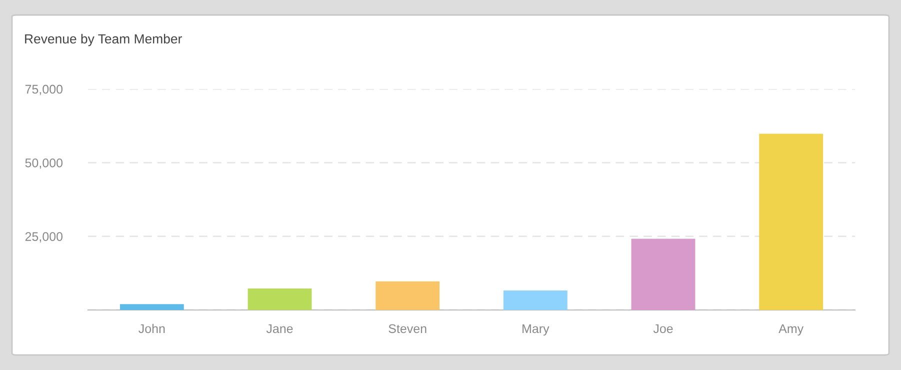 Image resolution: width=901 pixels, height=370 pixels. Describe the element at coordinates (663, 329) in the screenshot. I see `x-tick-label: Joe` at that location.